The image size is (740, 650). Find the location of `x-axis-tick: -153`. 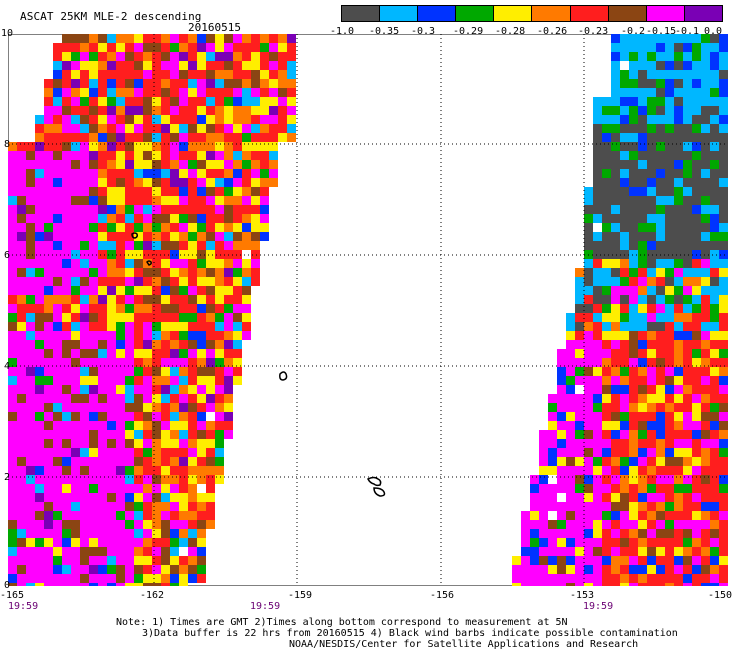

x-axis-tick: -153 is located at coordinates (582, 595).